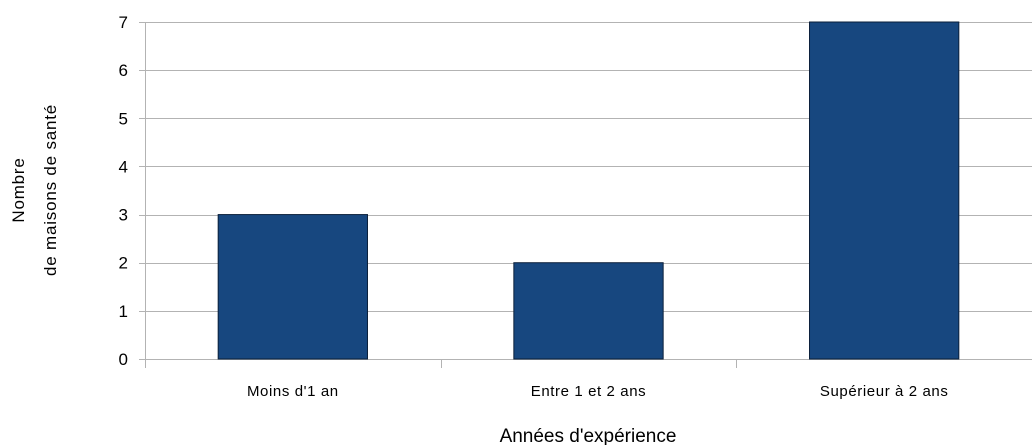 The image size is (1032, 445). I want to click on y-axis-title-line-1: Nombre, so click(18, 189).